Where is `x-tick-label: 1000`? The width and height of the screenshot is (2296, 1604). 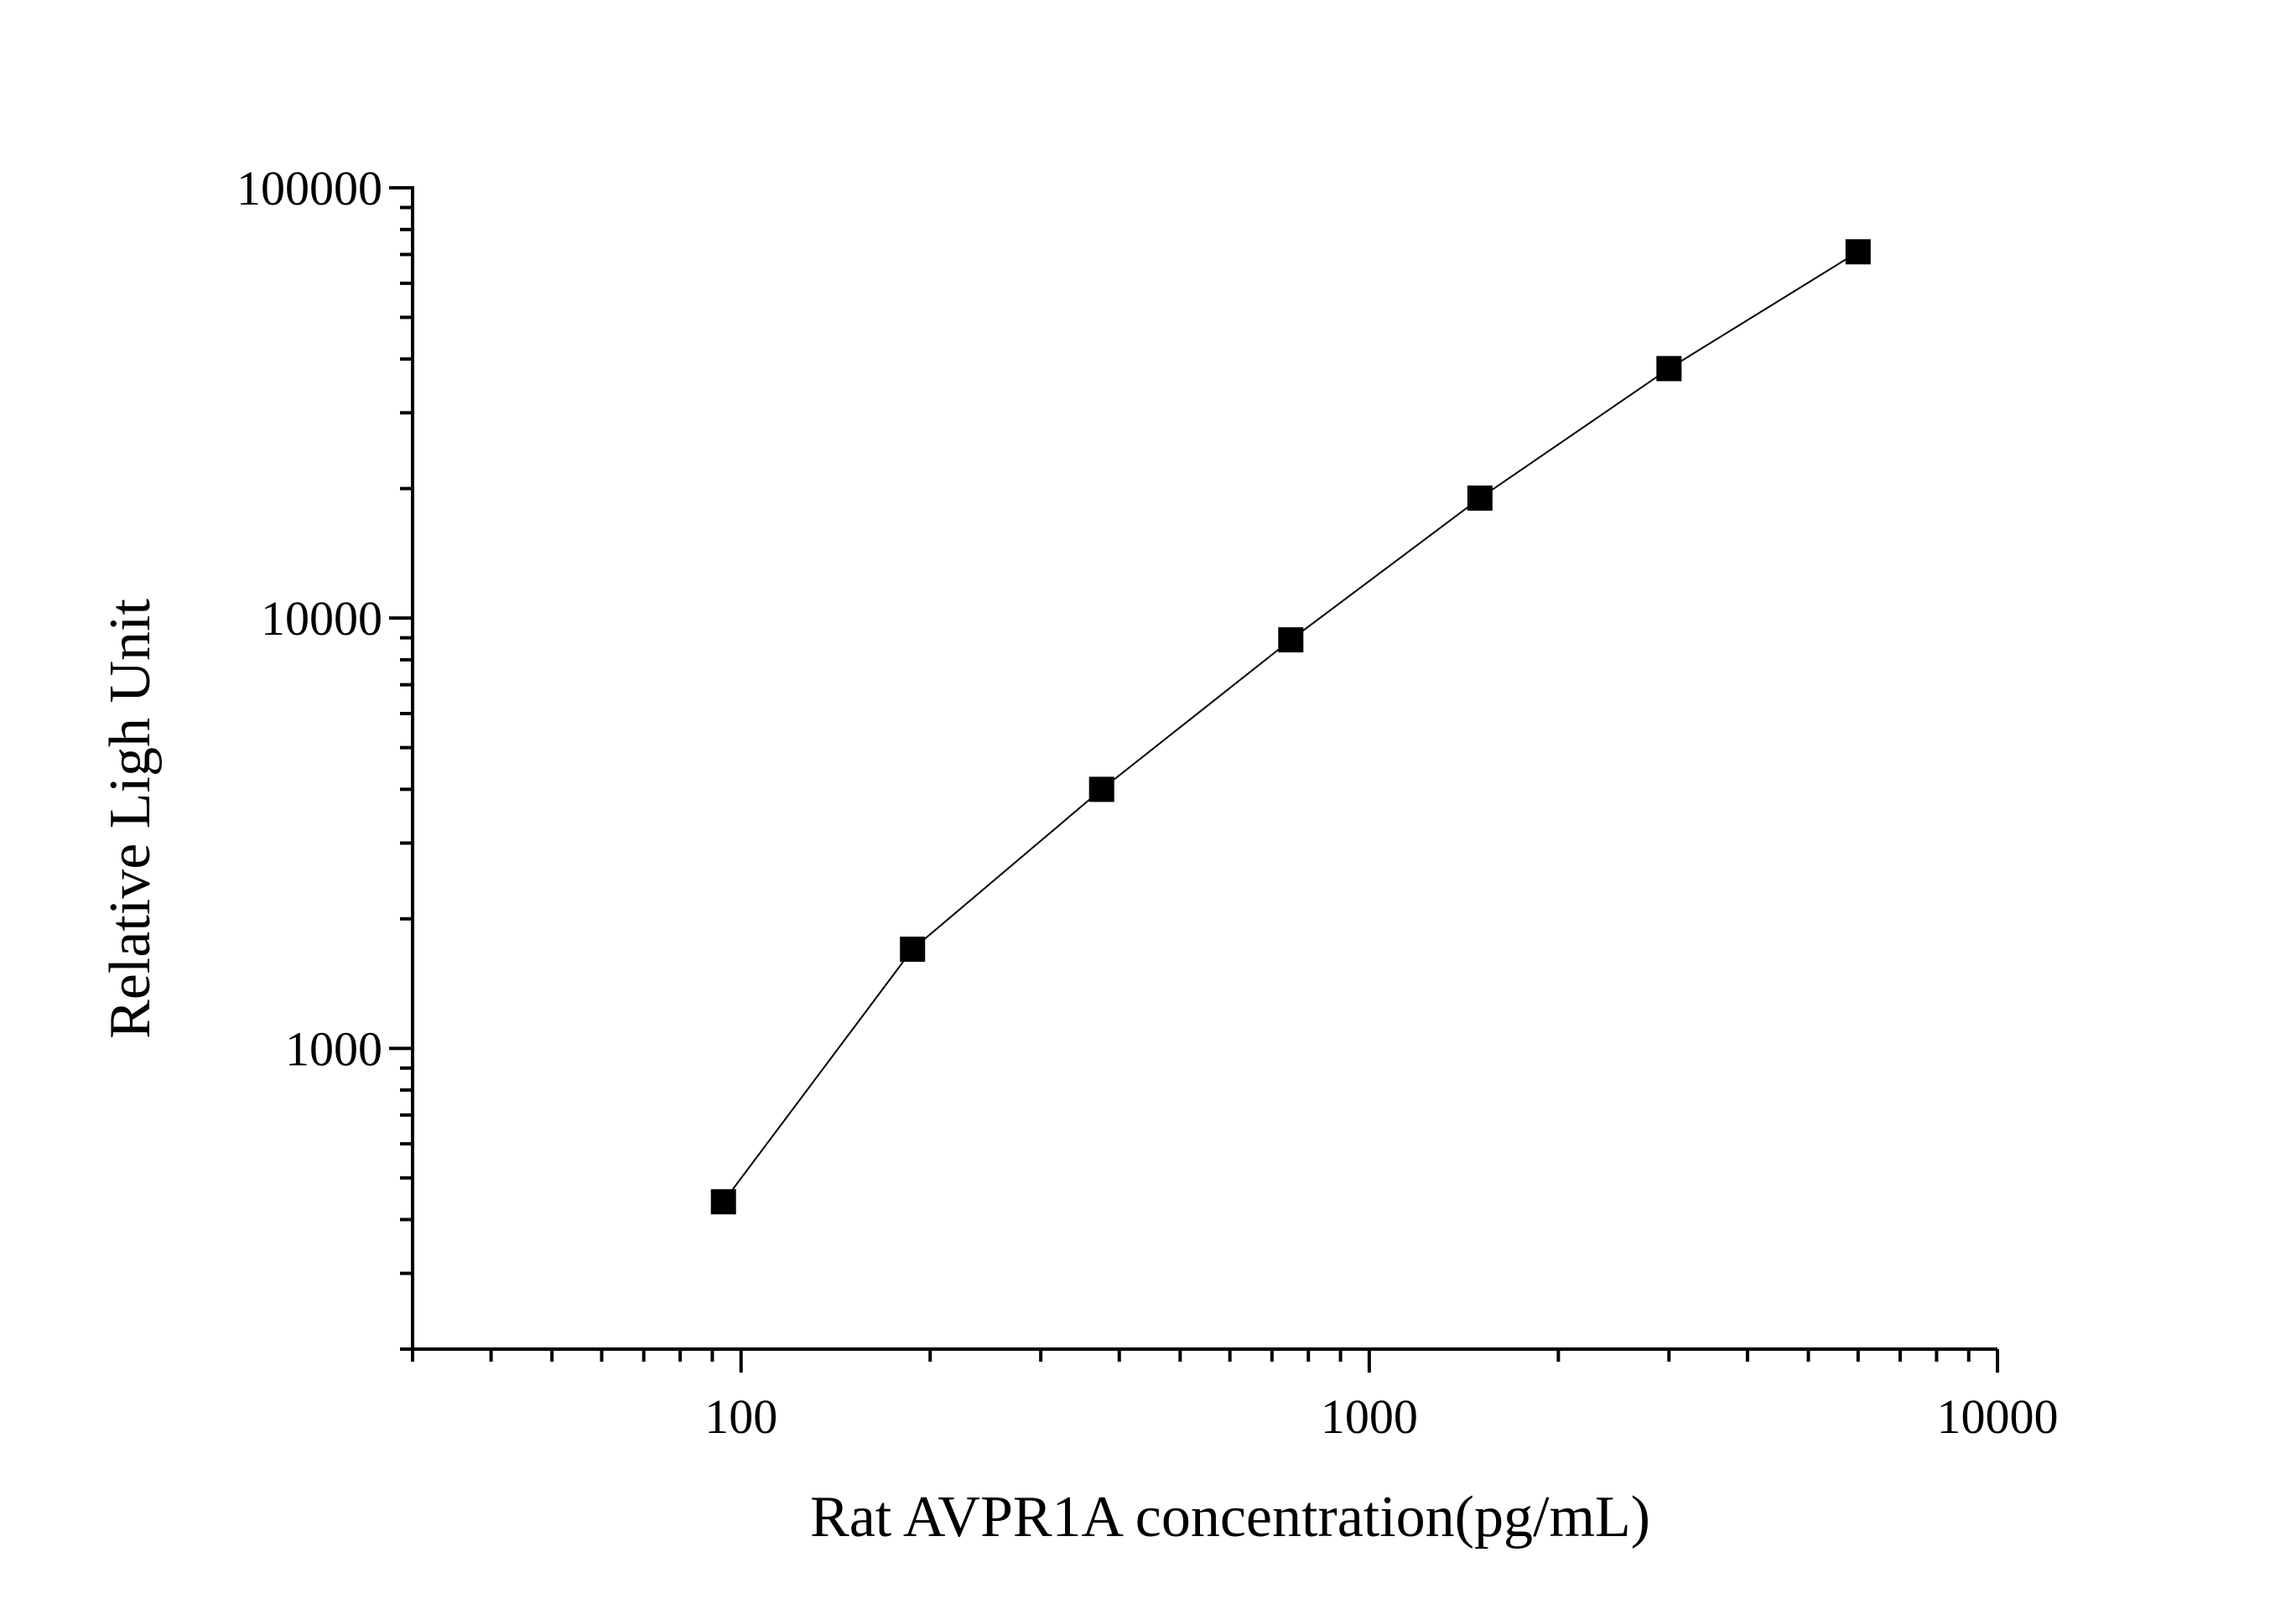
x-tick-label: 1000 is located at coordinates (1369, 1416).